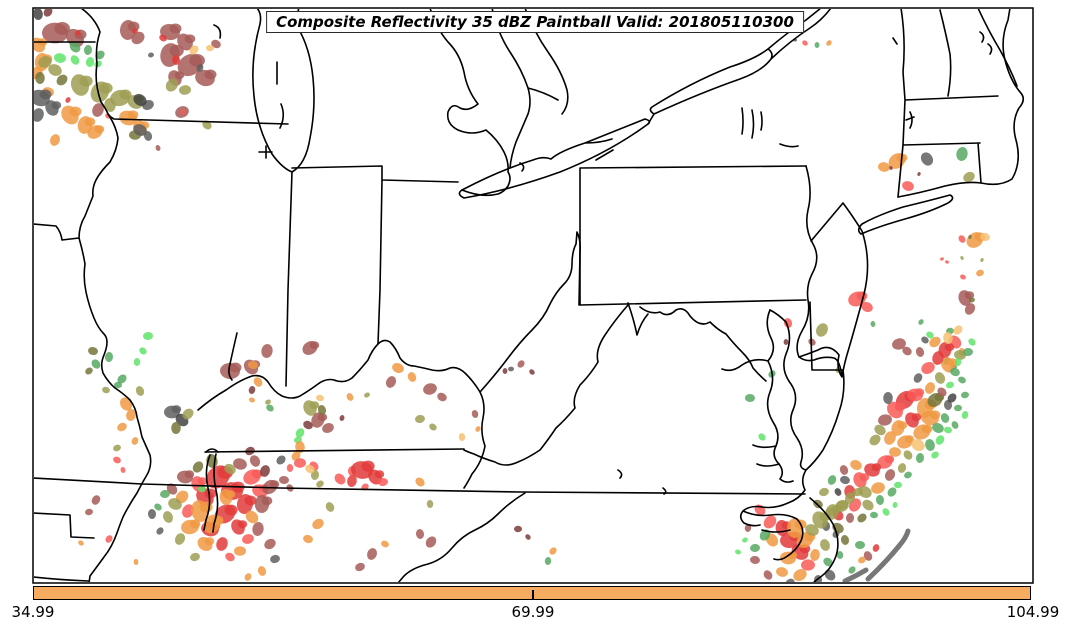 The height and width of the screenshot is (633, 1070). I want to click on border-wv-oh, so click(530, 312).